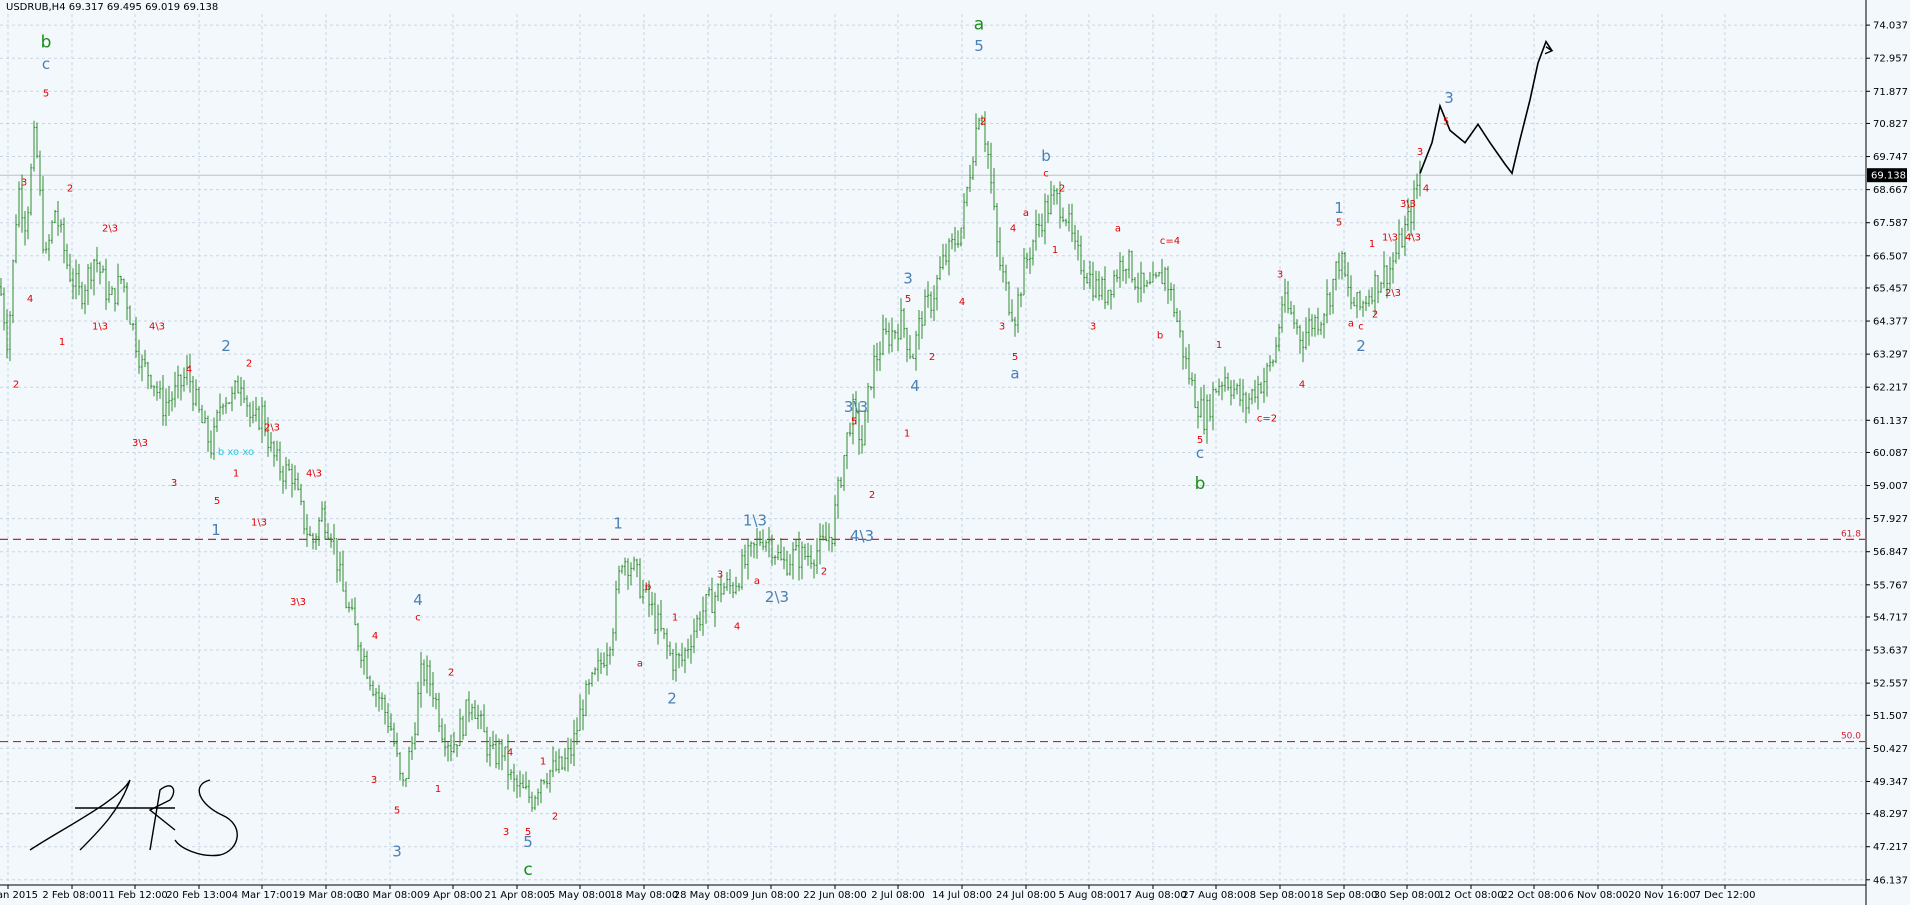  What do you see at coordinates (1170, 241) in the screenshot?
I see `wave-label: c=4` at bounding box center [1170, 241].